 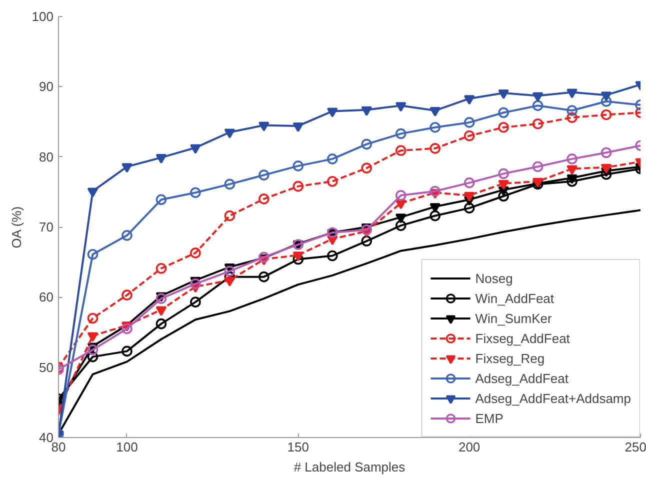 What do you see at coordinates (553, 398) in the screenshot?
I see `legend-label: Adseg_AddFeat+Addsamp` at bounding box center [553, 398].